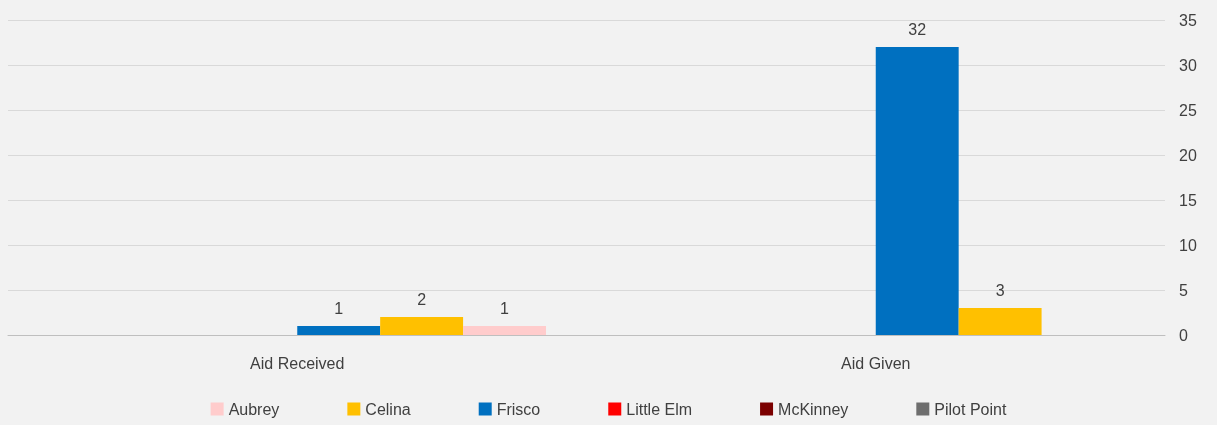 The image size is (1217, 425). I want to click on y-tick-label: 5, so click(1183, 290).